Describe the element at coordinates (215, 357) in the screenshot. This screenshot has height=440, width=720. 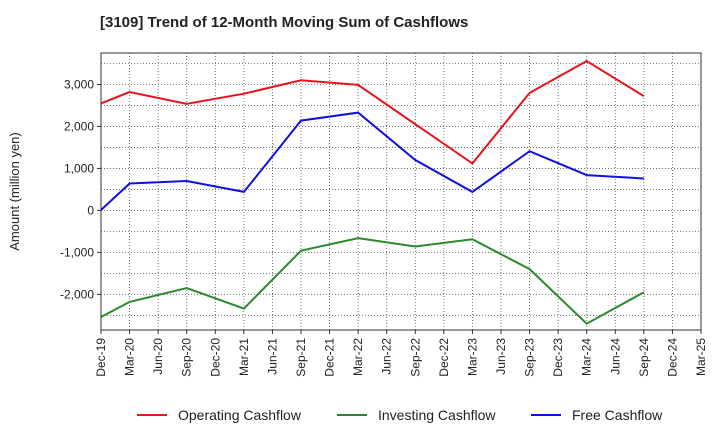
I see `x-tick-label: Dec-20` at that location.